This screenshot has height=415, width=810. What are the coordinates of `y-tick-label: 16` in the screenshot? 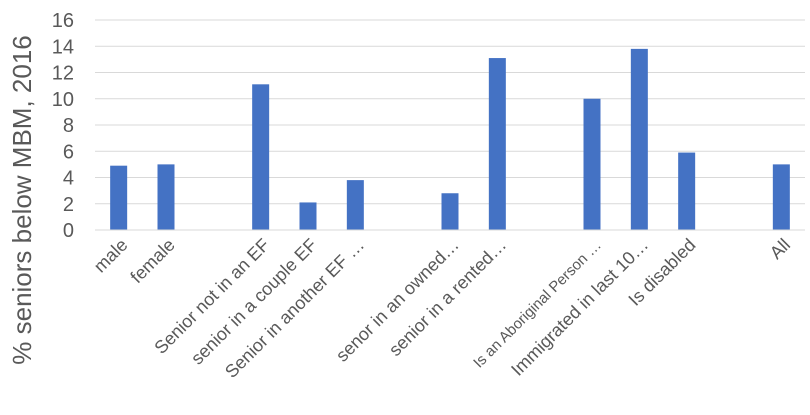 It's located at (63, 21).